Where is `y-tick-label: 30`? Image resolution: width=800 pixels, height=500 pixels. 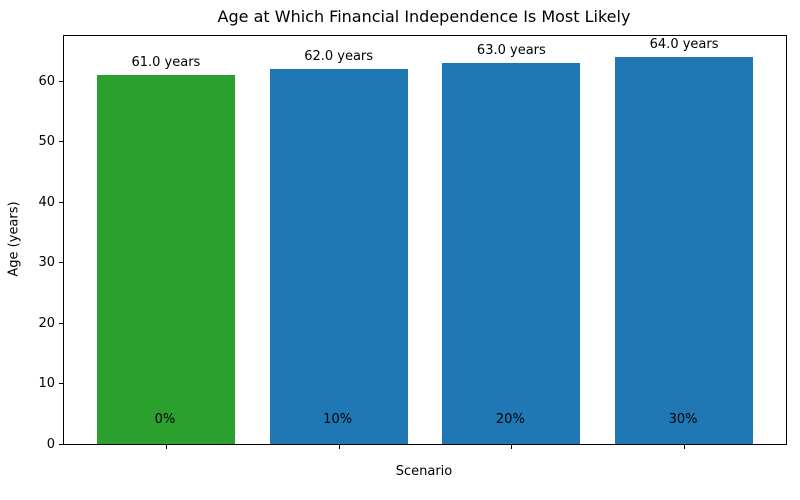
y-tick-label: 30 is located at coordinates (46, 263).